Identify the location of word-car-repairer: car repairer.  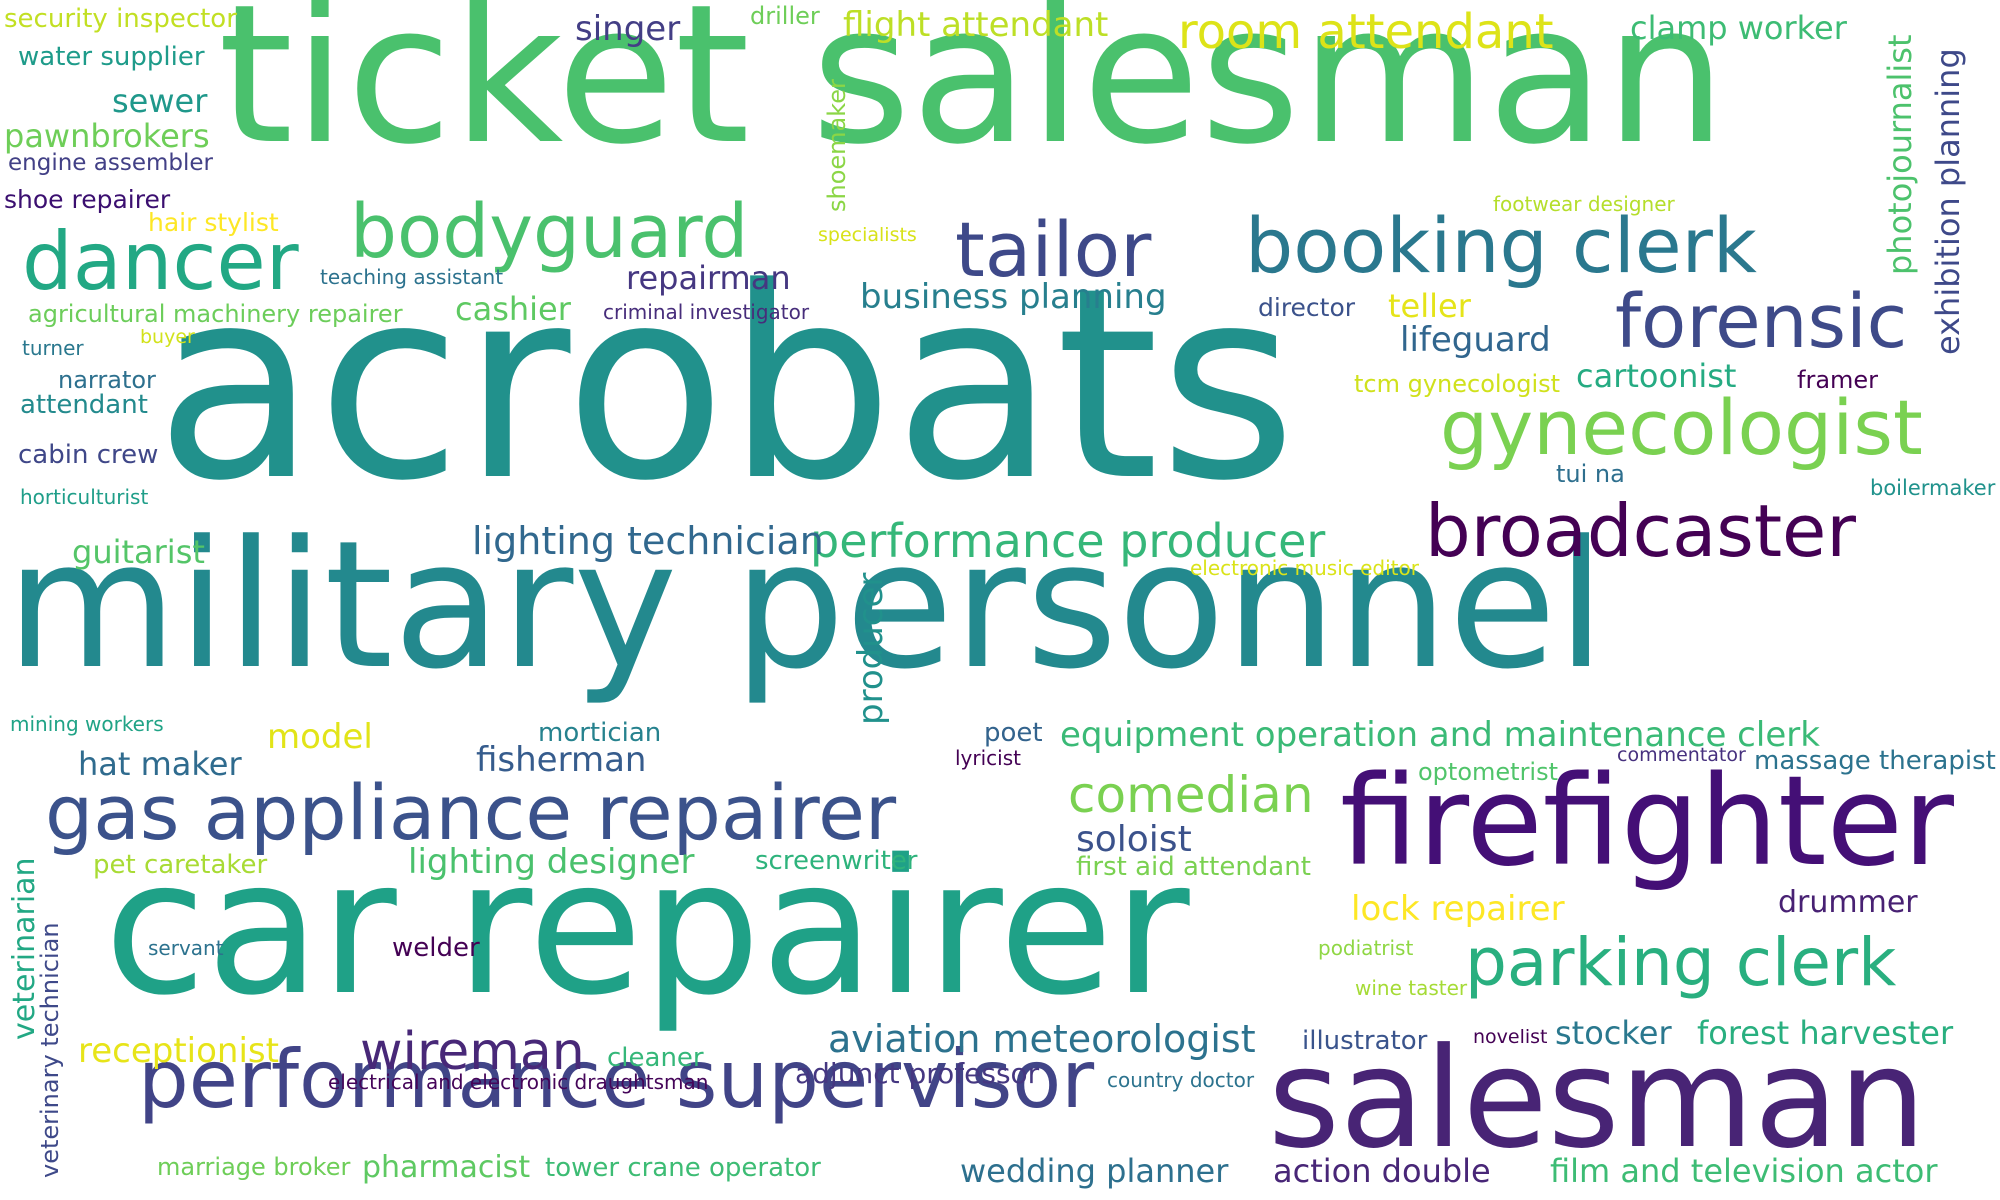
(647, 927).